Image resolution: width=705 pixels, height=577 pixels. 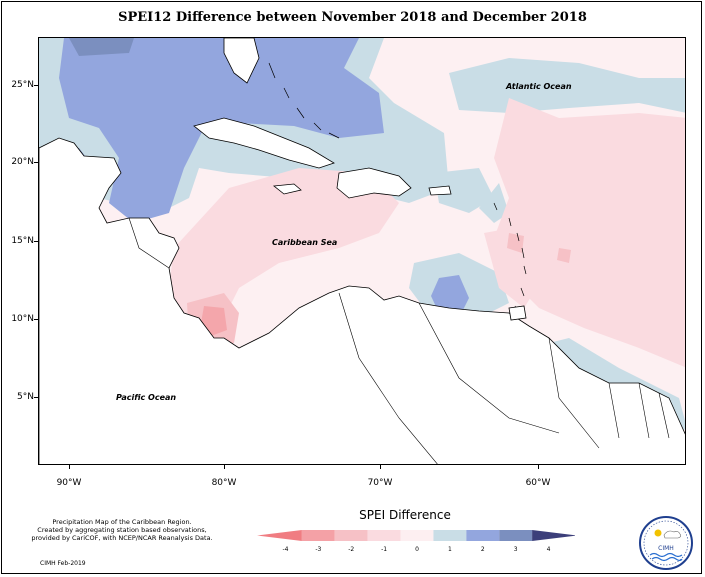 What do you see at coordinates (384, 549) in the screenshot?
I see `legend-tick-label: -1` at bounding box center [384, 549].